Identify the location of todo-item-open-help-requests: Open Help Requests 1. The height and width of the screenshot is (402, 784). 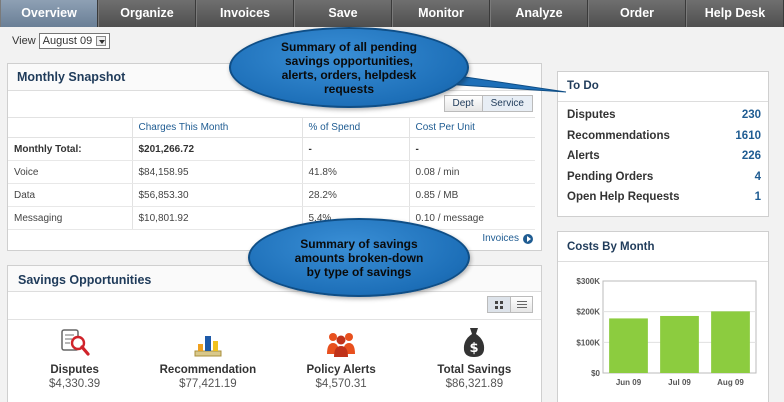
(664, 201).